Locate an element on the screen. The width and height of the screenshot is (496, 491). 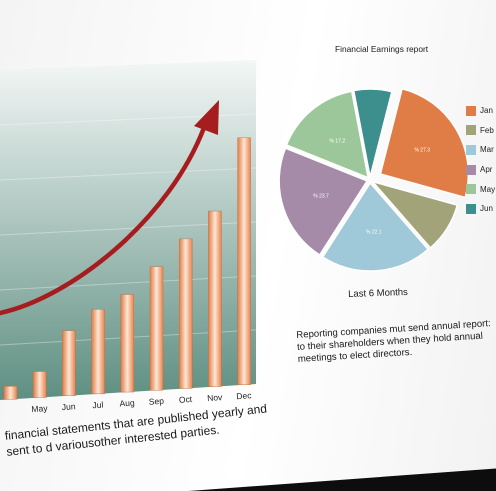
legend-item-jan: Jan is located at coordinates (481, 111).